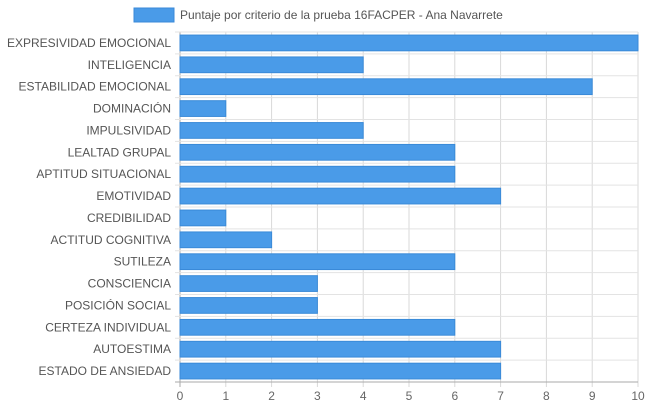 The height and width of the screenshot is (410, 648). I want to click on x-tick-label: 9, so click(592, 396).